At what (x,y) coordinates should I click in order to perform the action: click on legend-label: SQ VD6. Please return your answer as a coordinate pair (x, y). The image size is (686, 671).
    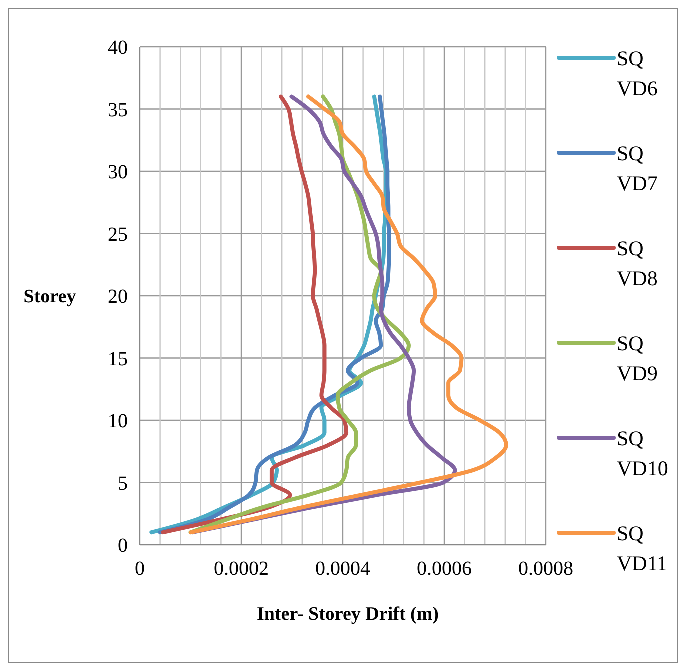
    Looking at the image, I should click on (637, 73).